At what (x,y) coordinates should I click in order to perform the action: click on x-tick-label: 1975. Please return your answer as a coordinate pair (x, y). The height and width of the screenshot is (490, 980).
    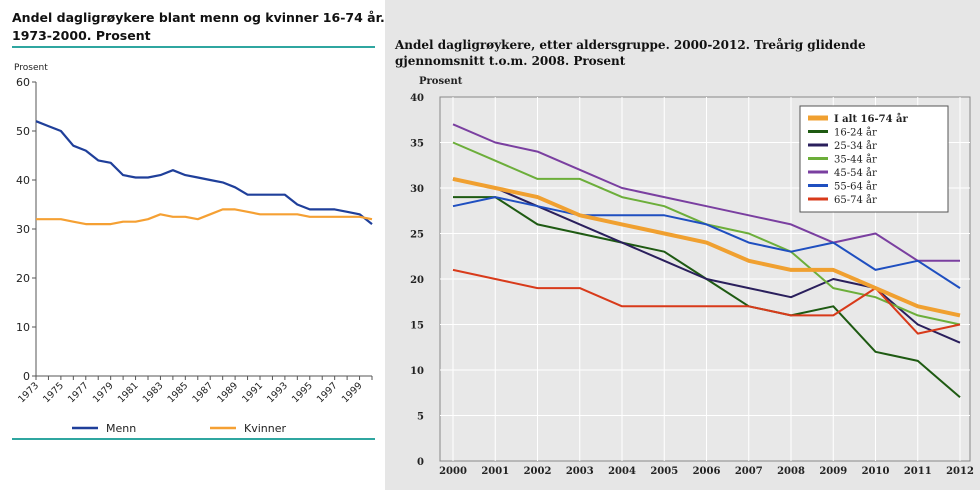
    Looking at the image, I should click on (53, 392).